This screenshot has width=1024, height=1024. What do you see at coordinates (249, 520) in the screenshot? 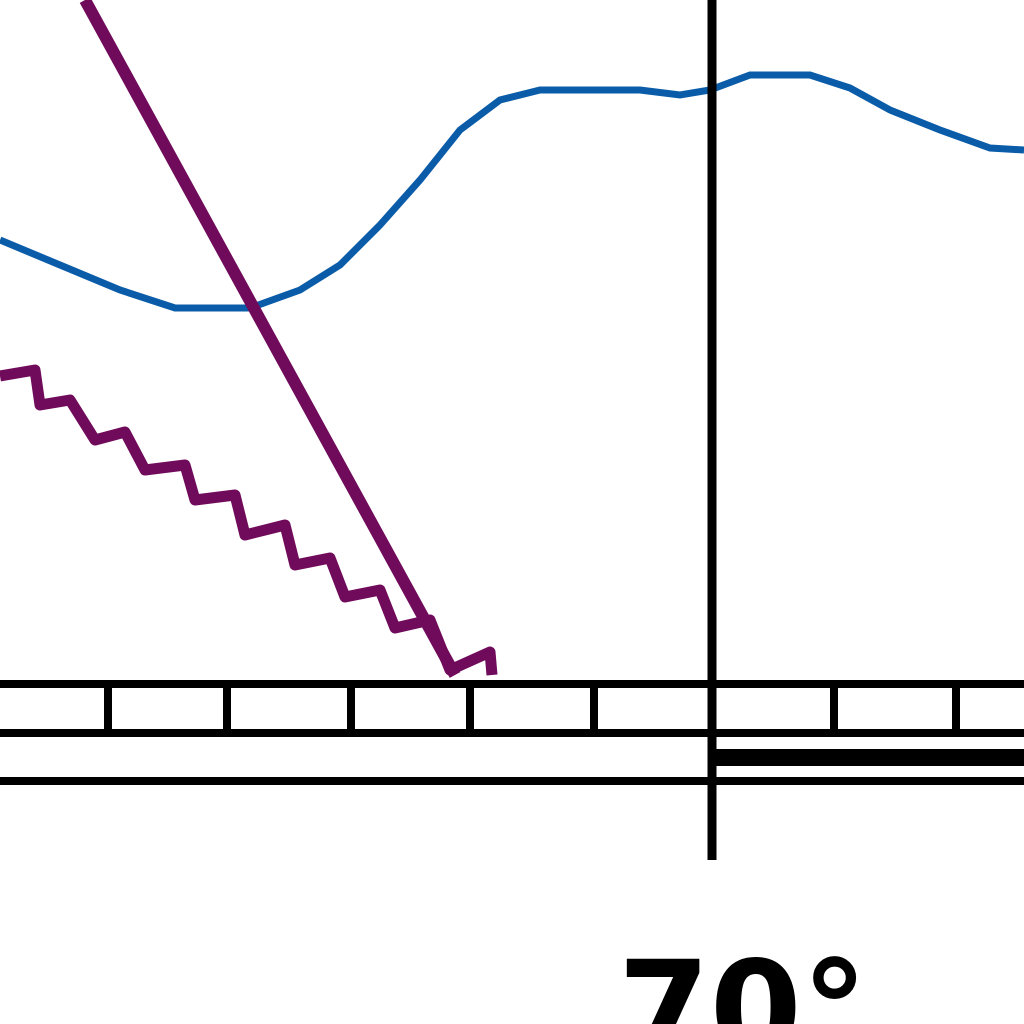
I see `purple-wave` at bounding box center [249, 520].